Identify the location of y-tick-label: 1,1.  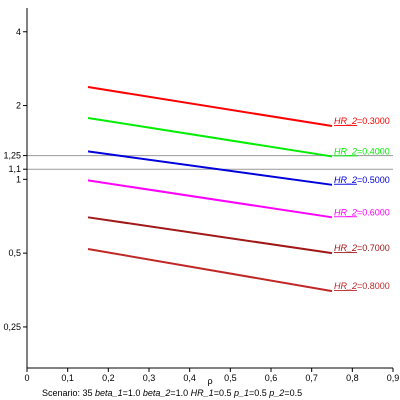
(14, 169).